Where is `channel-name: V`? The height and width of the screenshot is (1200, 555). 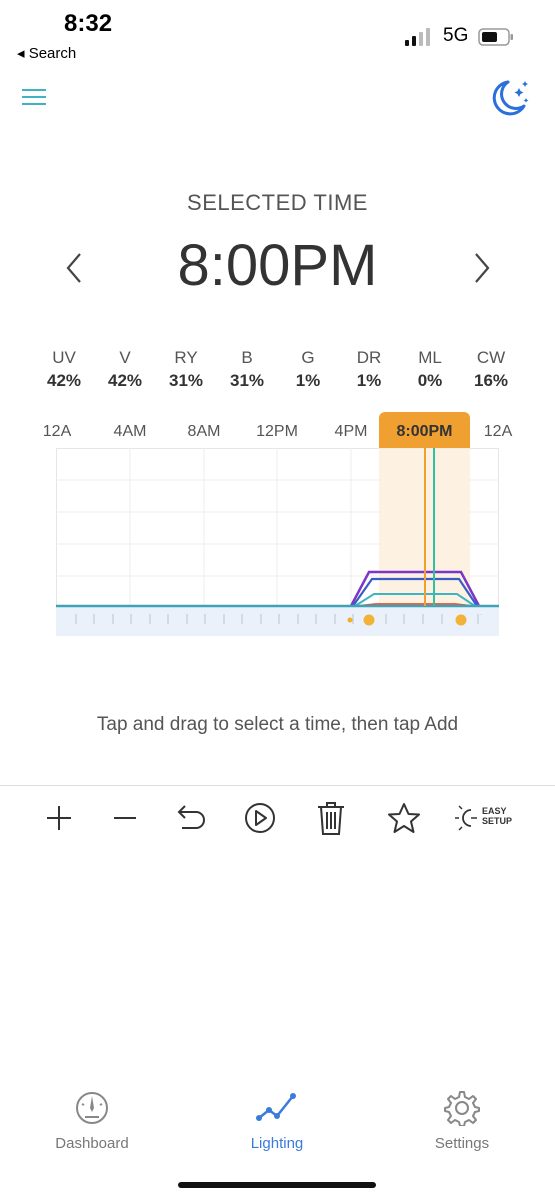 channel-name: V is located at coordinates (125, 357).